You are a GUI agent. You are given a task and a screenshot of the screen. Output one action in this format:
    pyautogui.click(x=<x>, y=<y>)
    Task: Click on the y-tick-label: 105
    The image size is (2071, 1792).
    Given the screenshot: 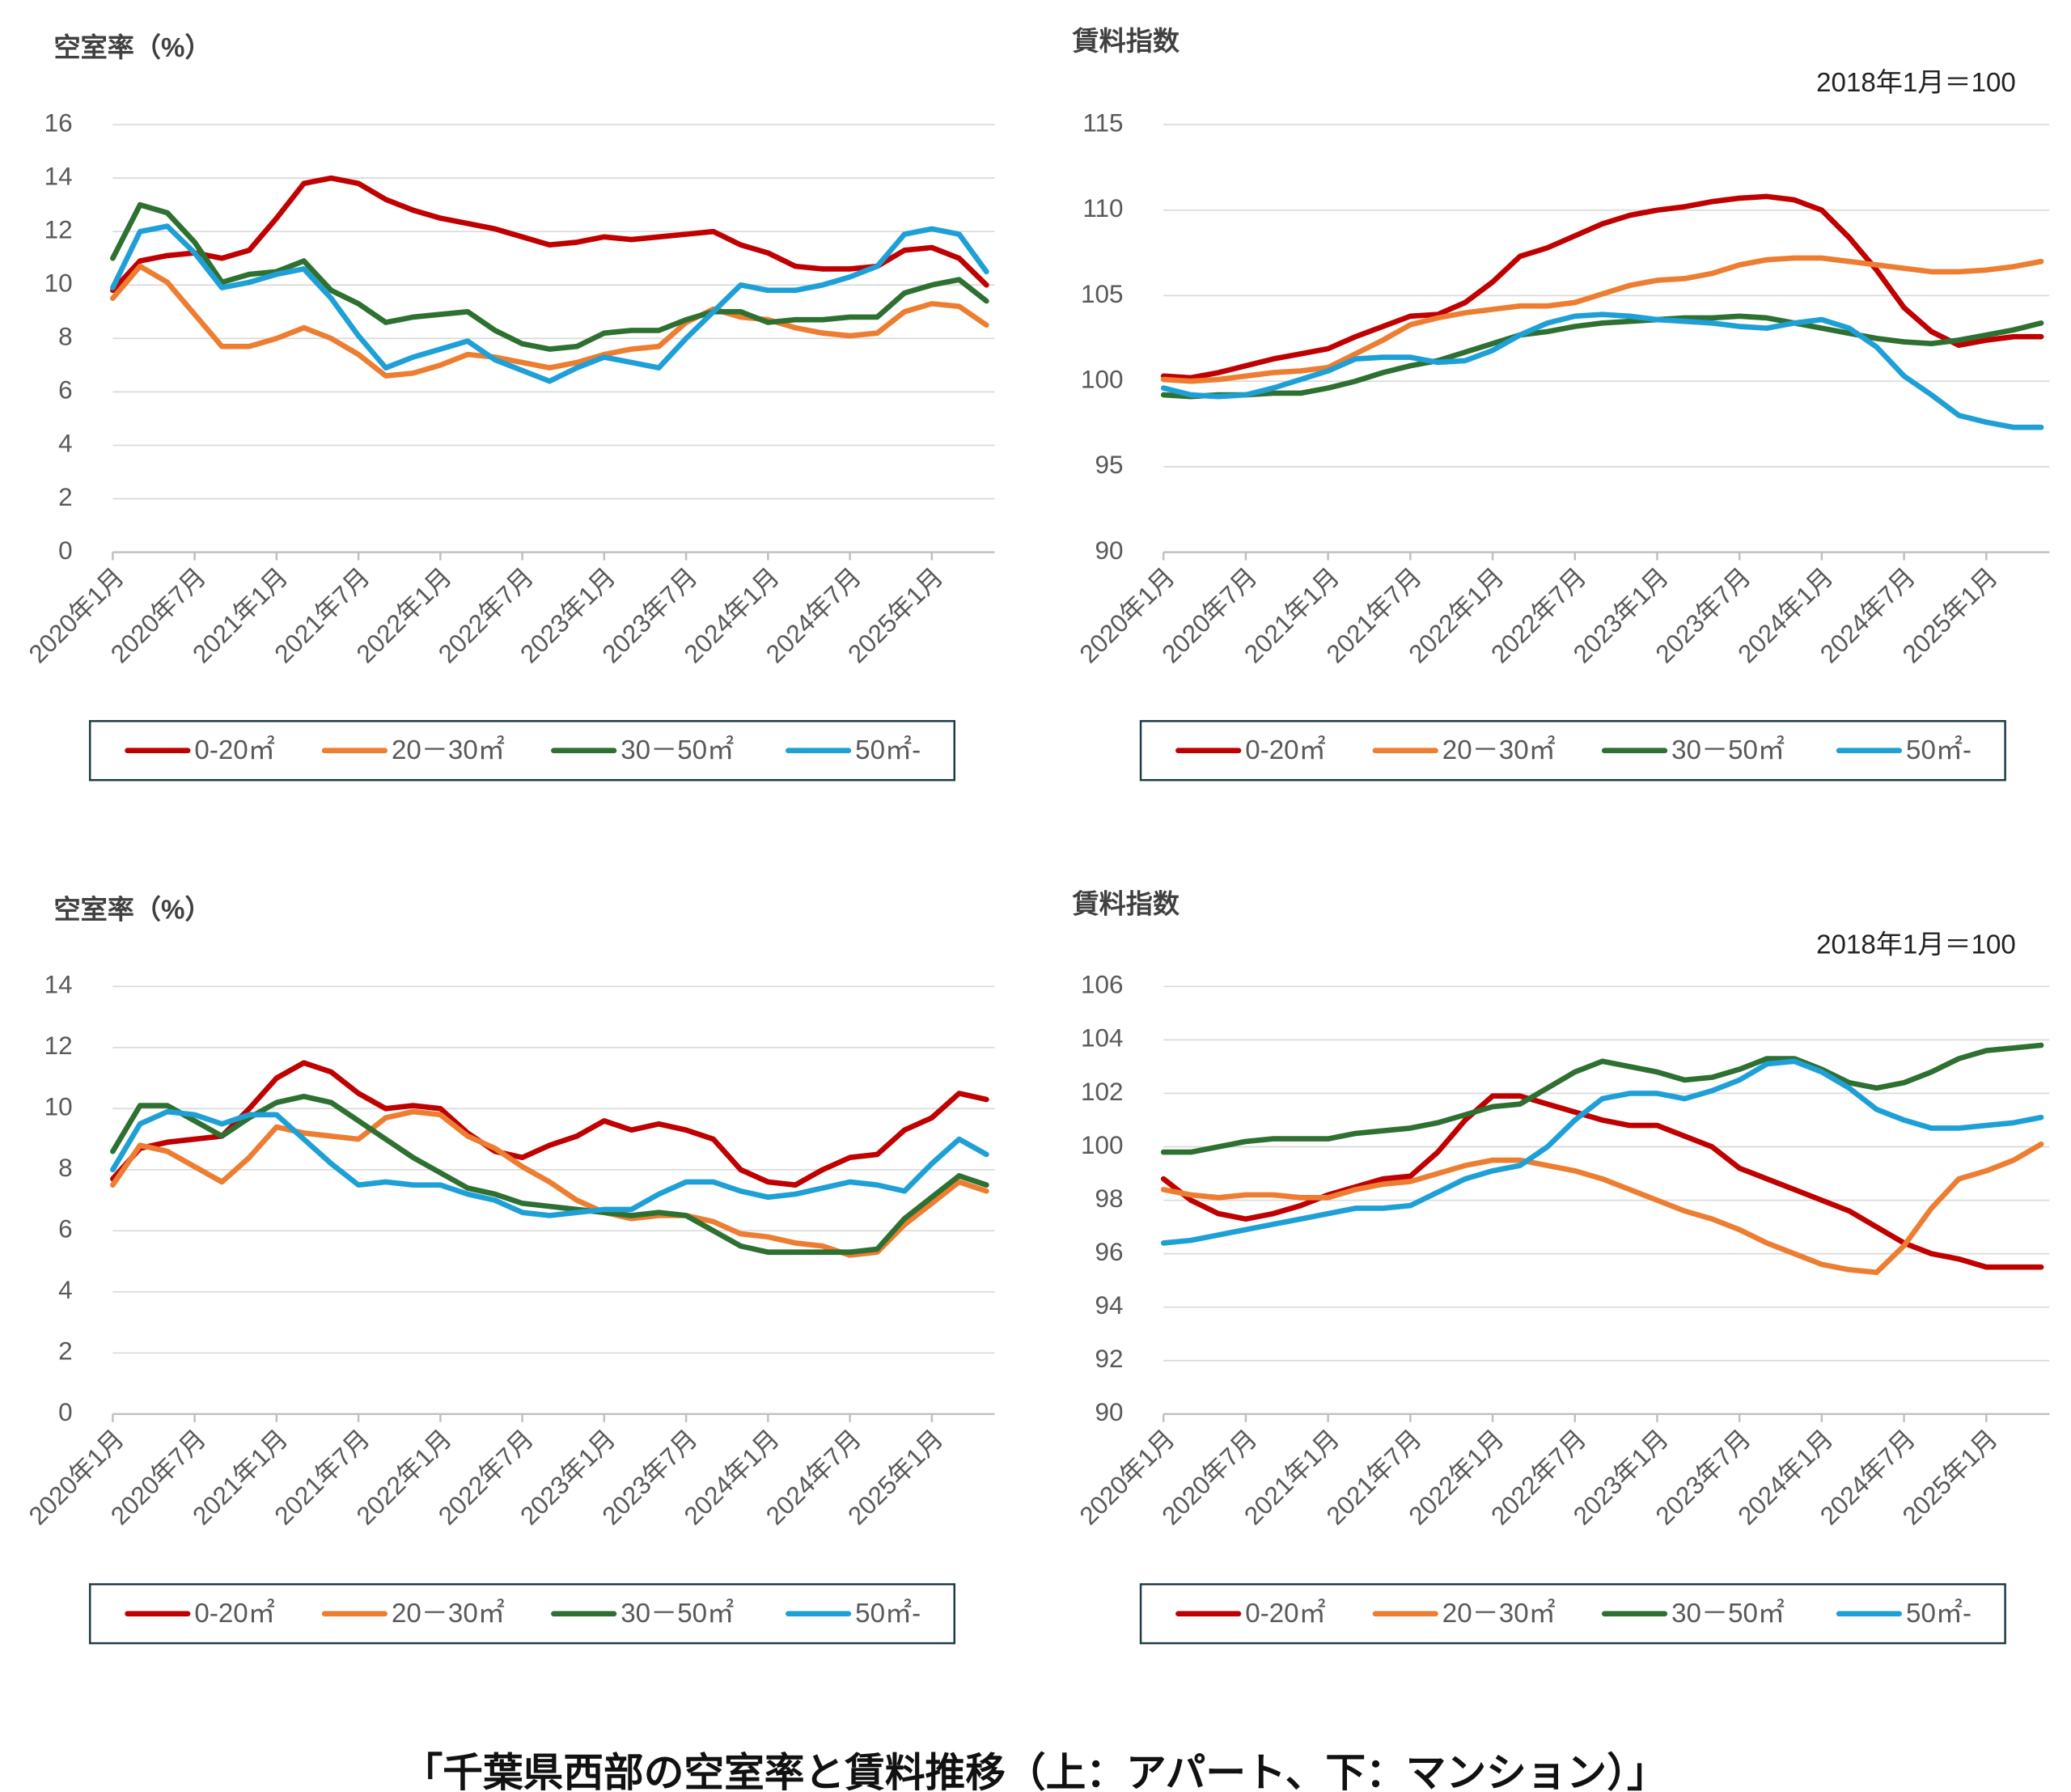 What is the action you would take?
    pyautogui.click(x=1102, y=294)
    